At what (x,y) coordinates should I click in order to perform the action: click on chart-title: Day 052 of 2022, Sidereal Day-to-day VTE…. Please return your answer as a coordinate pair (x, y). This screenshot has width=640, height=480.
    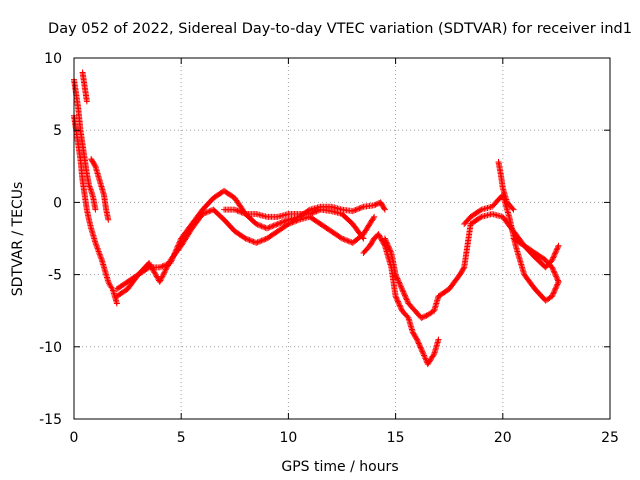
    Looking at the image, I should click on (340, 29).